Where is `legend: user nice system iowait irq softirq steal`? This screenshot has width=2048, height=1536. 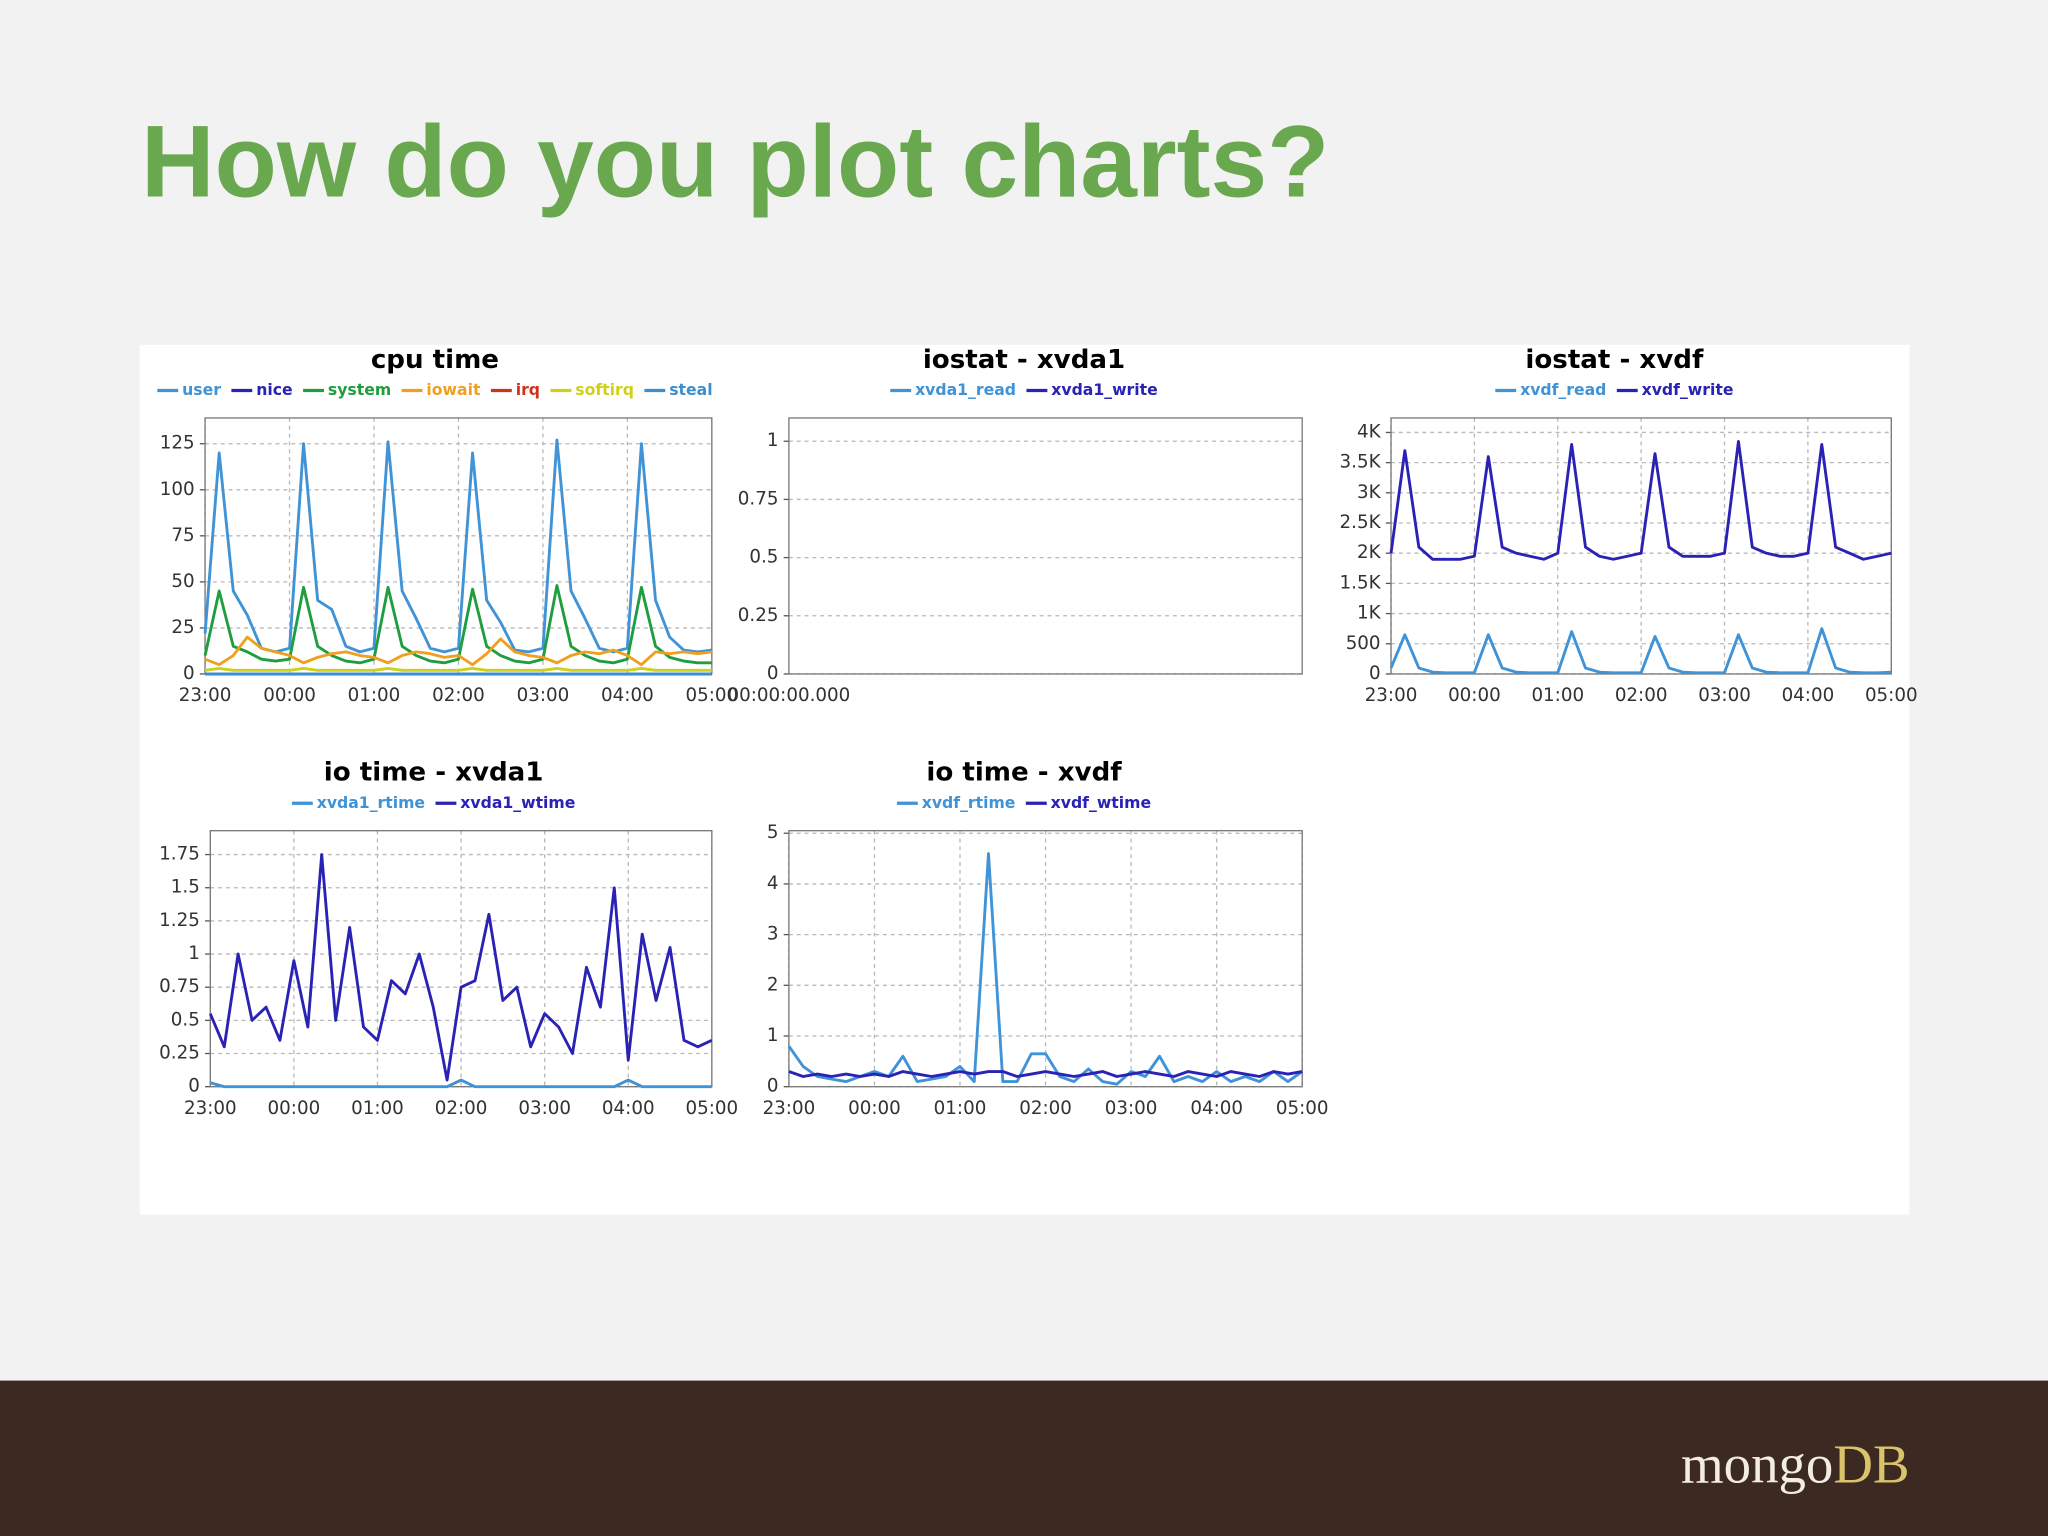
legend: user nice system iowait irq softirq steal is located at coordinates (435, 389).